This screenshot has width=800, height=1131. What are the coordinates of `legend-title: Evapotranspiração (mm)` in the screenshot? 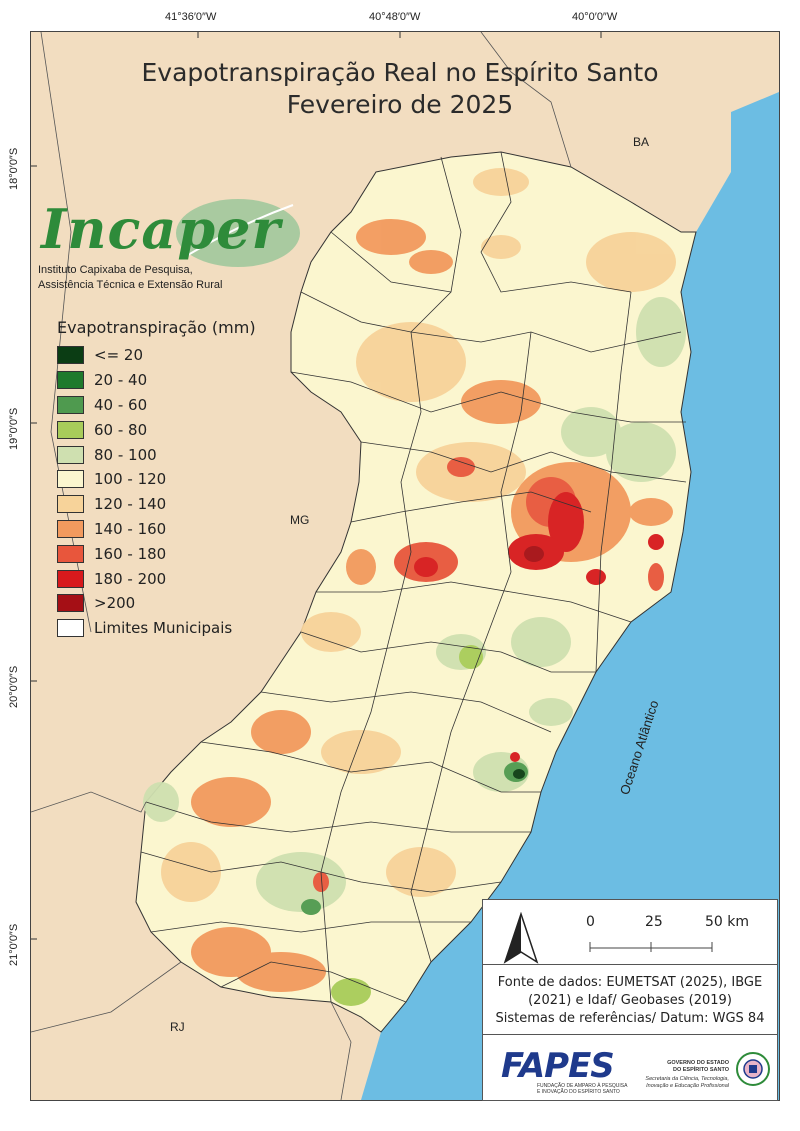 It's located at (156, 327).